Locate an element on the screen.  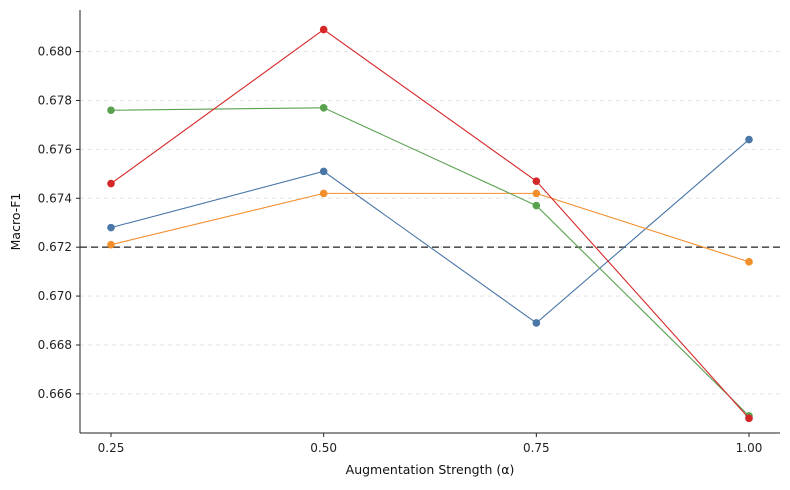
y-tick-label: 0.678 is located at coordinates (55, 100).